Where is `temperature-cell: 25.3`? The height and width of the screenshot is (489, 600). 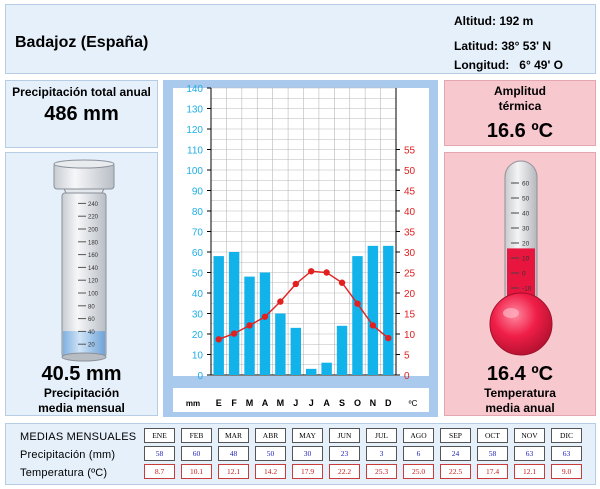
temperature-cell: 25.3 is located at coordinates (381, 471).